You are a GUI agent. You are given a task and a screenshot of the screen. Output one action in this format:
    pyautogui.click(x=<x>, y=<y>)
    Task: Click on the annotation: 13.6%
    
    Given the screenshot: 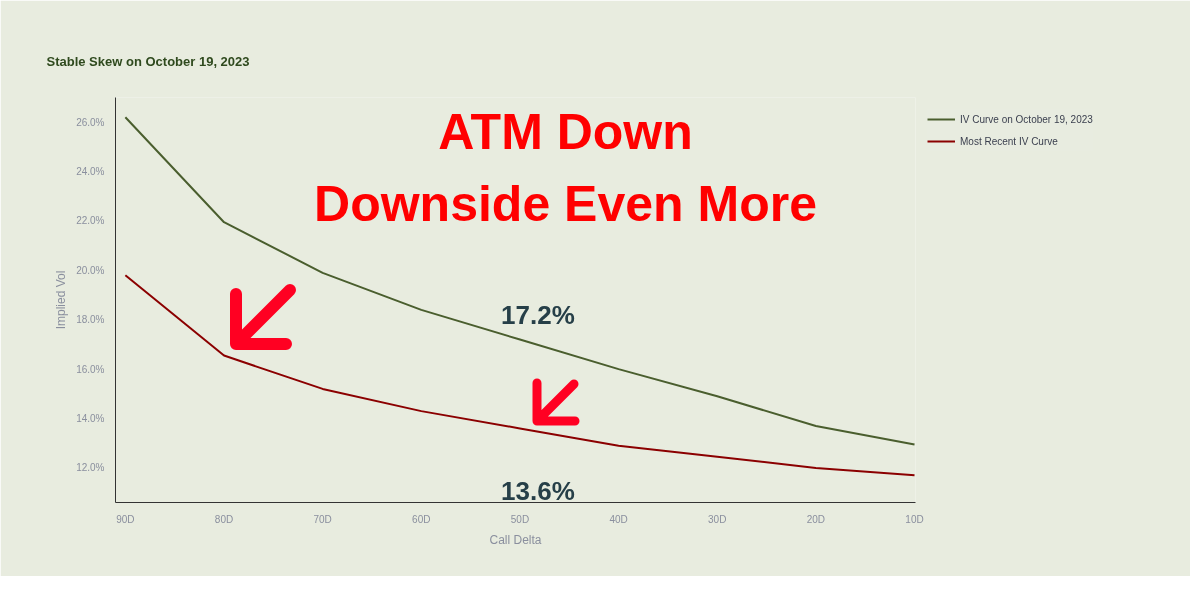 What is the action you would take?
    pyautogui.click(x=538, y=491)
    